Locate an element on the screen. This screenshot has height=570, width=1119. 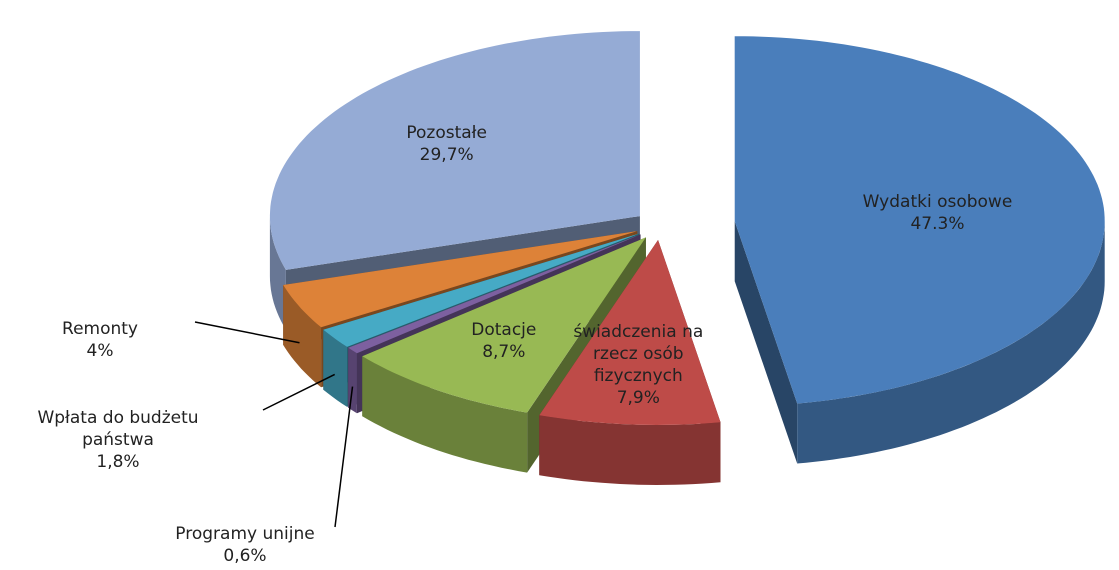
slice-category: Remonty is located at coordinates (100, 329).